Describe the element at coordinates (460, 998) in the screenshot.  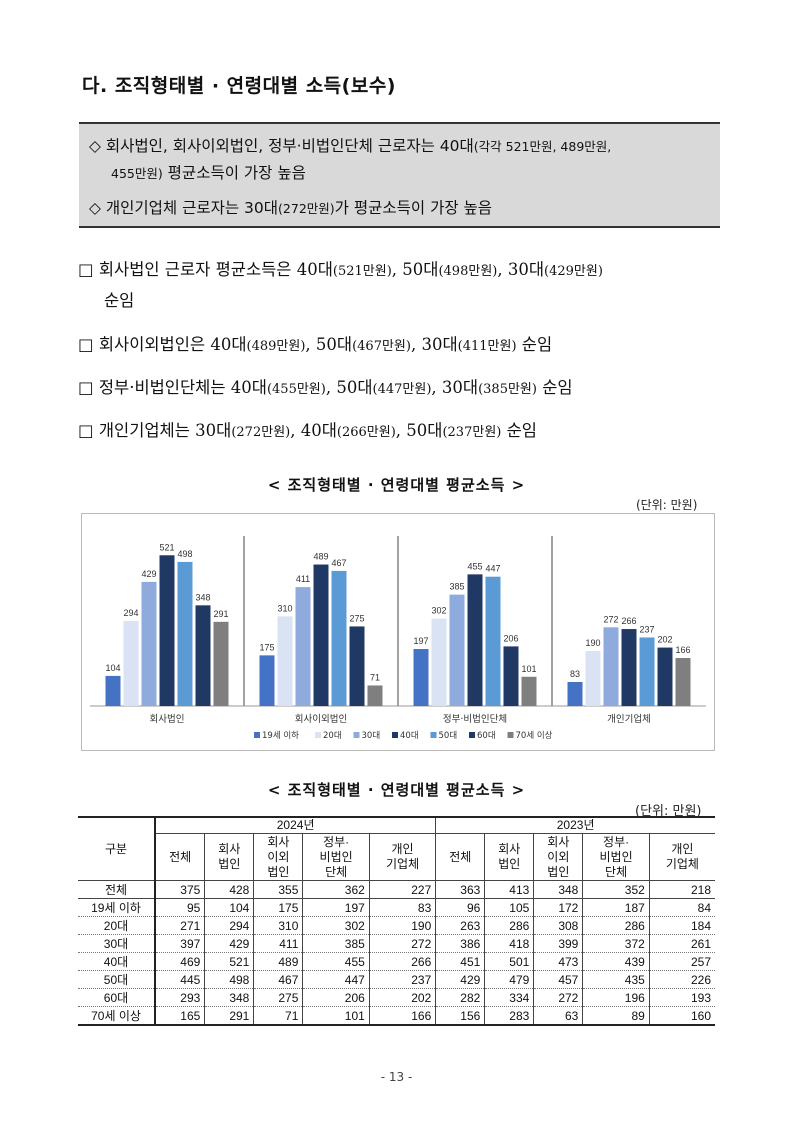
I see `table-cell: 282` at that location.